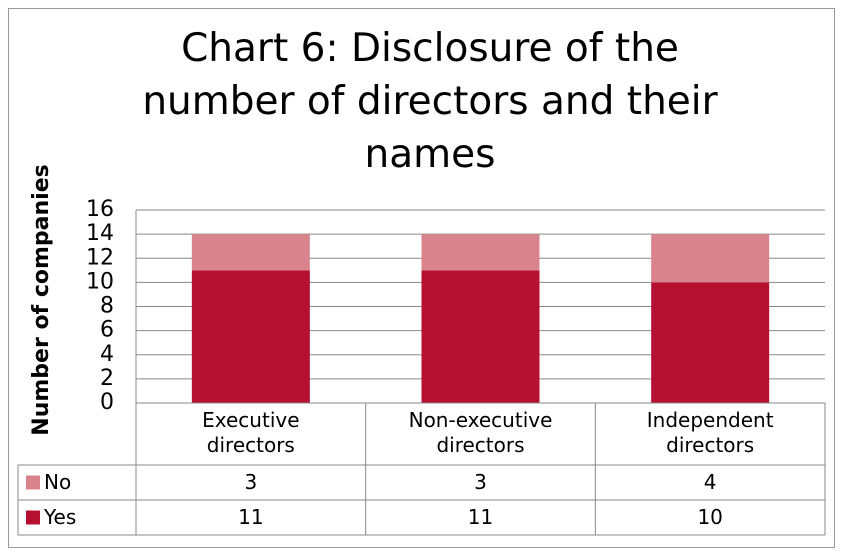 This screenshot has height=555, width=843. Describe the element at coordinates (480, 432) in the screenshot. I see `x-tick-label: Non-executive directors` at that location.